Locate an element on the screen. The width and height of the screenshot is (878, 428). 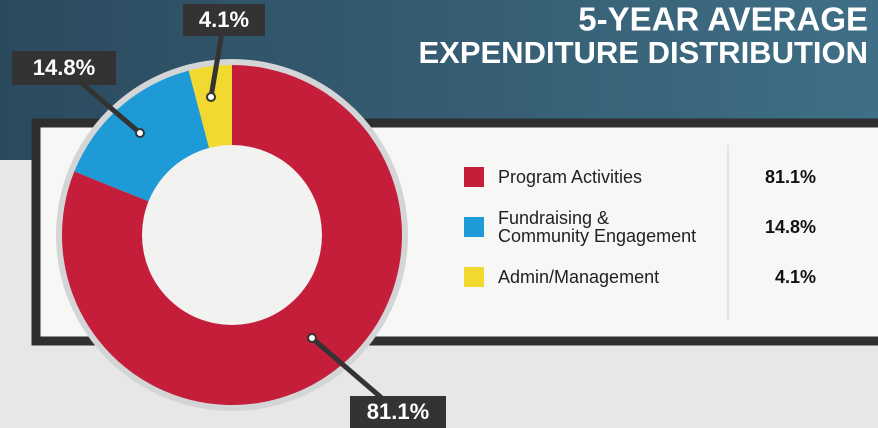
legend-item: Admin/Management 4.1% is located at coordinates (638, 277).